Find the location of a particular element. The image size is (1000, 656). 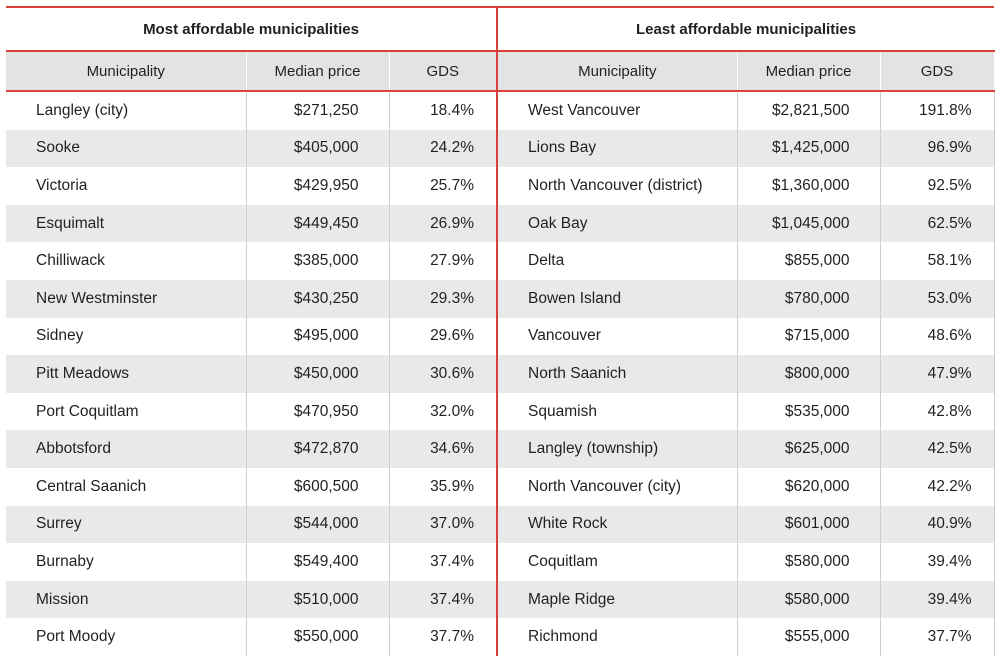

least-affordable-municipality-cell: Lions Bay is located at coordinates (617, 148).